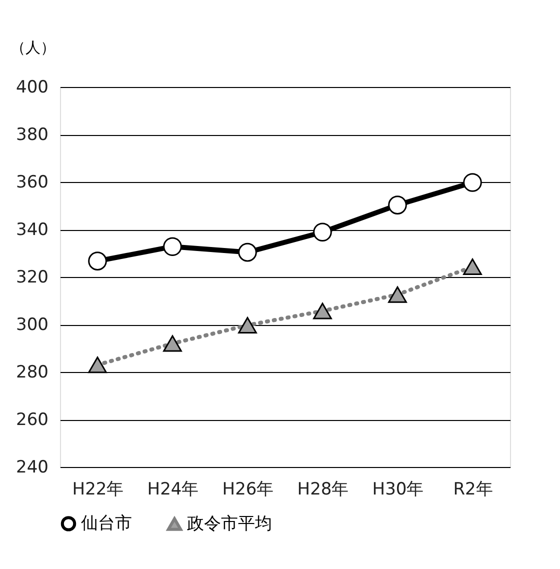  I want to click on x-tick-label: H24年, so click(173, 490).